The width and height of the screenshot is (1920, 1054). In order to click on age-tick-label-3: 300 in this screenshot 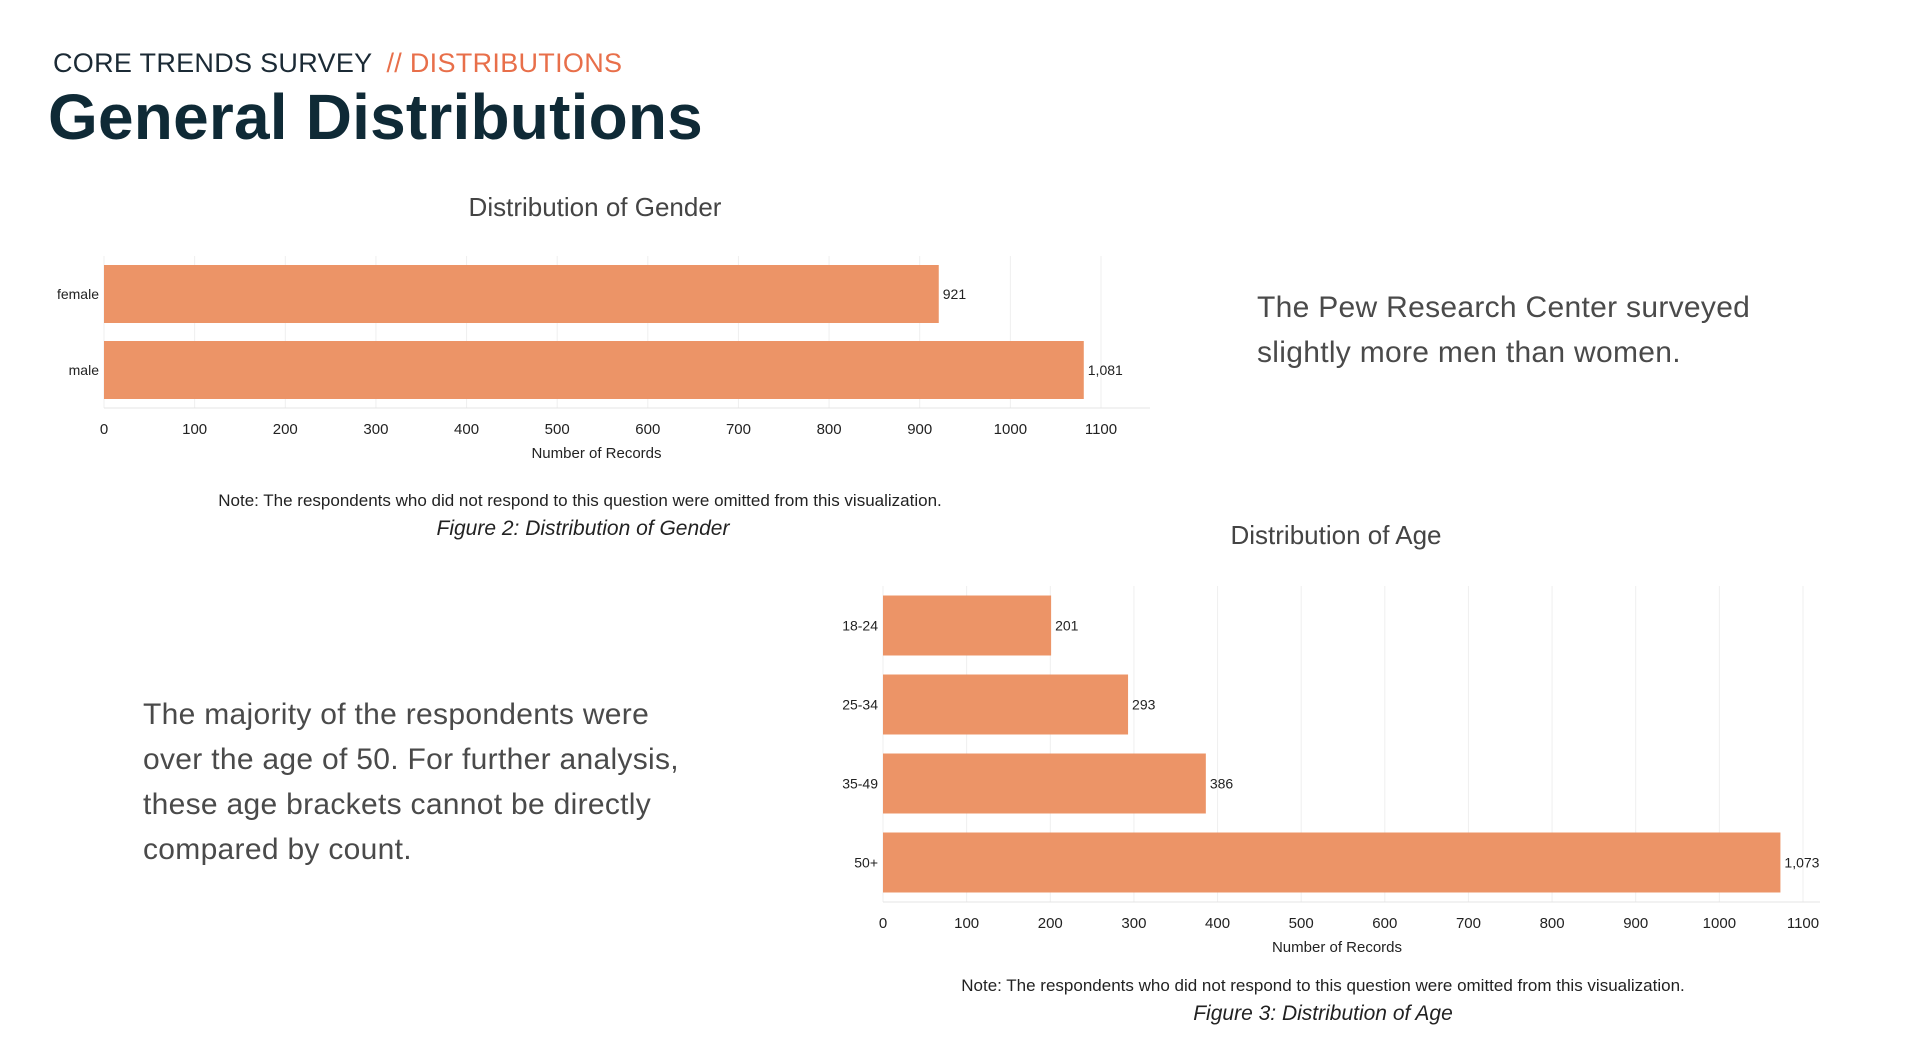, I will do `click(1133, 923)`.